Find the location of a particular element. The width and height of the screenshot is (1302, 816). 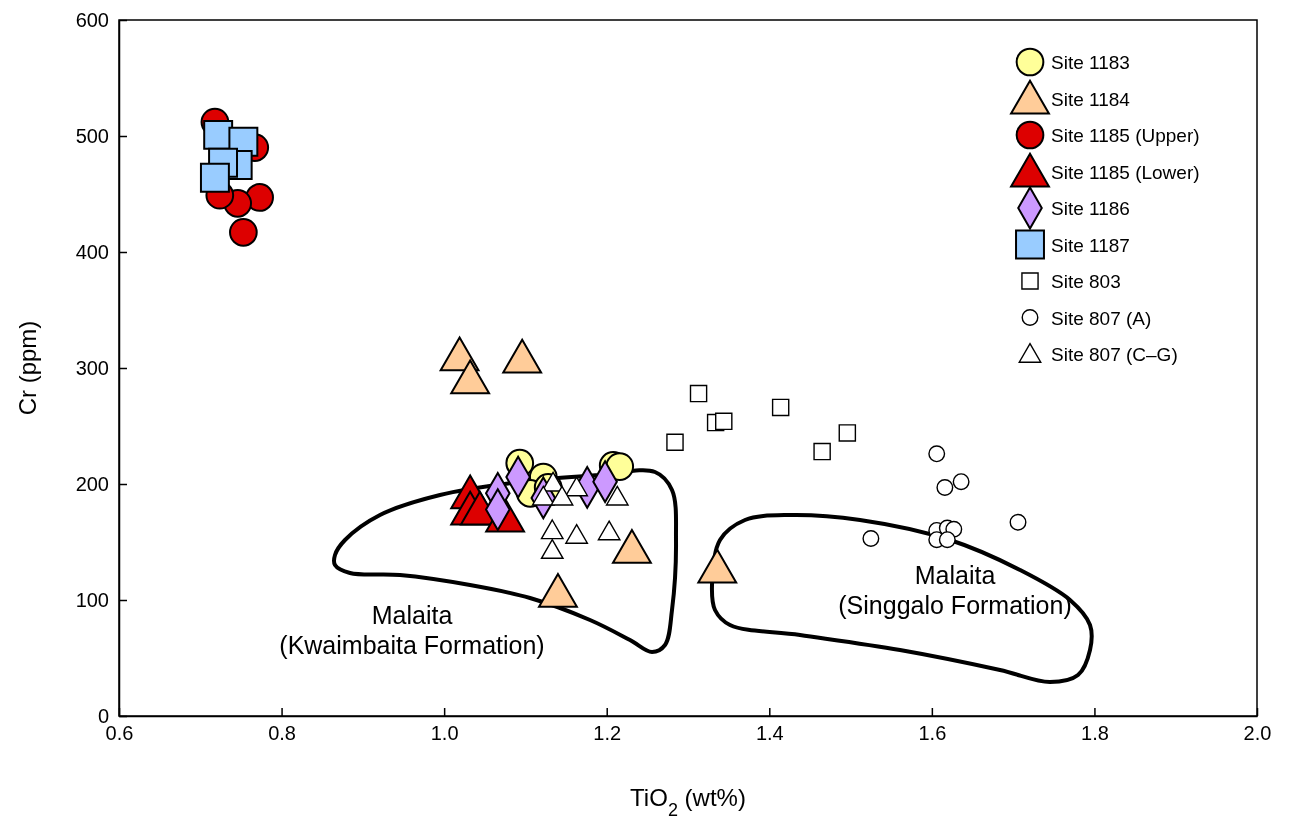

legend-label: Site 807 (C–G) is located at coordinates (1114, 354).